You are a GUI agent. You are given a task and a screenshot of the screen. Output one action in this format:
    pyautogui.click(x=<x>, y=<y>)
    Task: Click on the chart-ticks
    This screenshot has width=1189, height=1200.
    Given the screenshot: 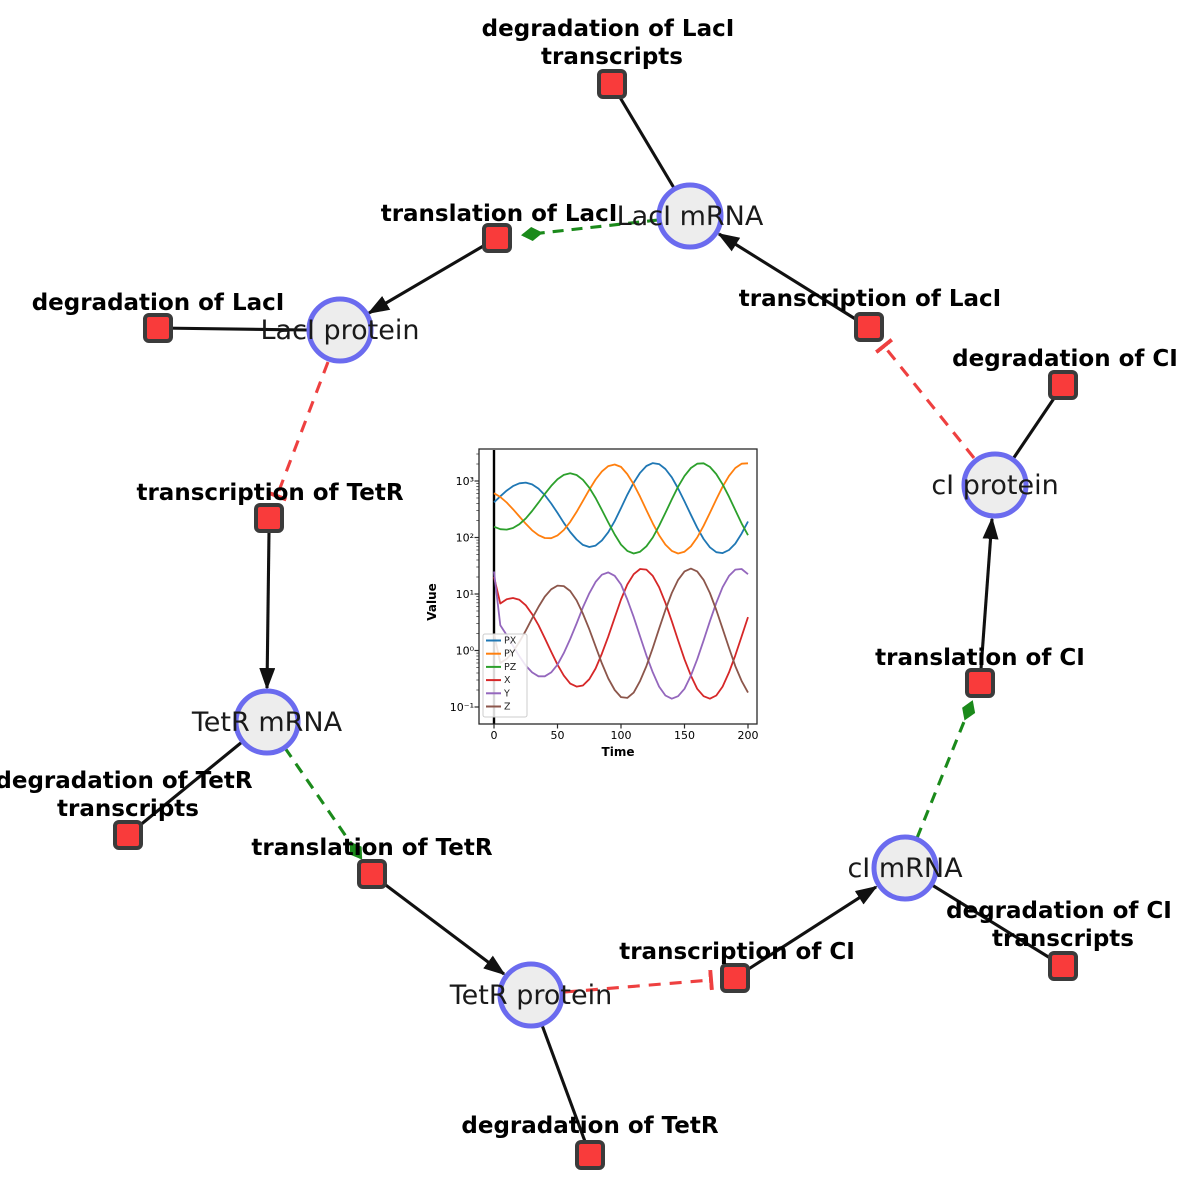 What is the action you would take?
    pyautogui.click(x=611, y=604)
    